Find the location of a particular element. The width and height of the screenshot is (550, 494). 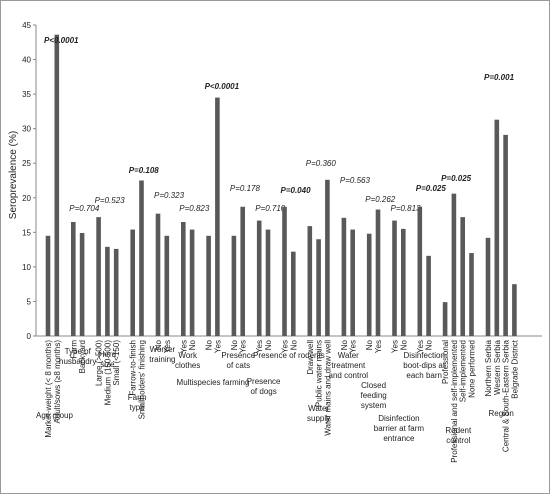

group-label-line: husbandry is located at coordinates (77, 361).